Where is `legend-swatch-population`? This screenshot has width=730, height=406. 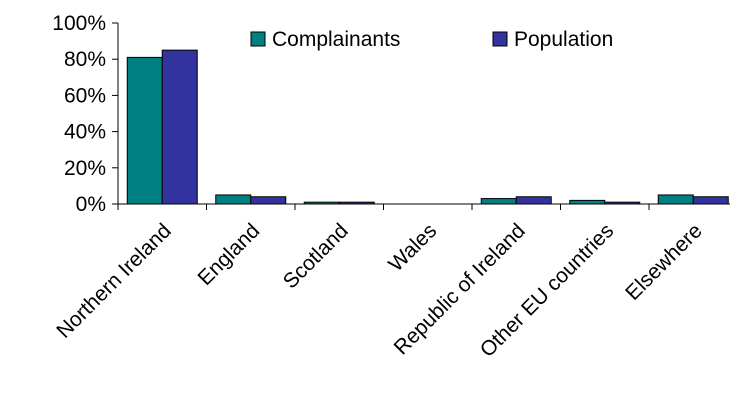 legend-swatch-population is located at coordinates (500, 39).